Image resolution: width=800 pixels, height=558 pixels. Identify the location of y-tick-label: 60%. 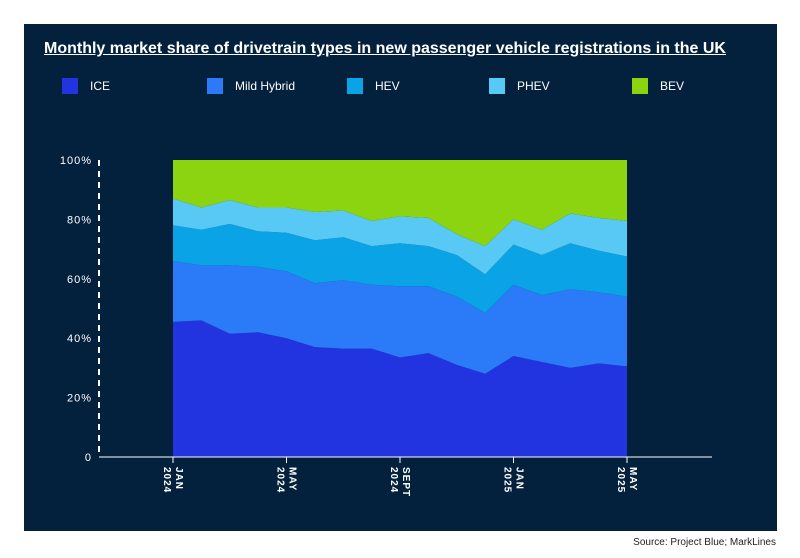
(79, 280).